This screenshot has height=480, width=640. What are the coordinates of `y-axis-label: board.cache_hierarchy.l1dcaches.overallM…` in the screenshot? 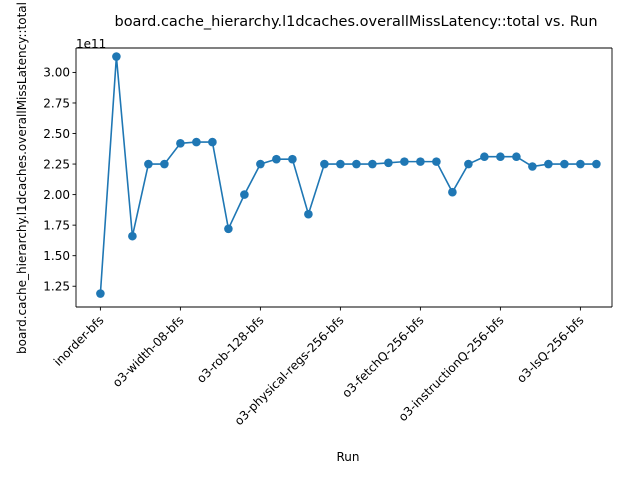 It's located at (22, 178).